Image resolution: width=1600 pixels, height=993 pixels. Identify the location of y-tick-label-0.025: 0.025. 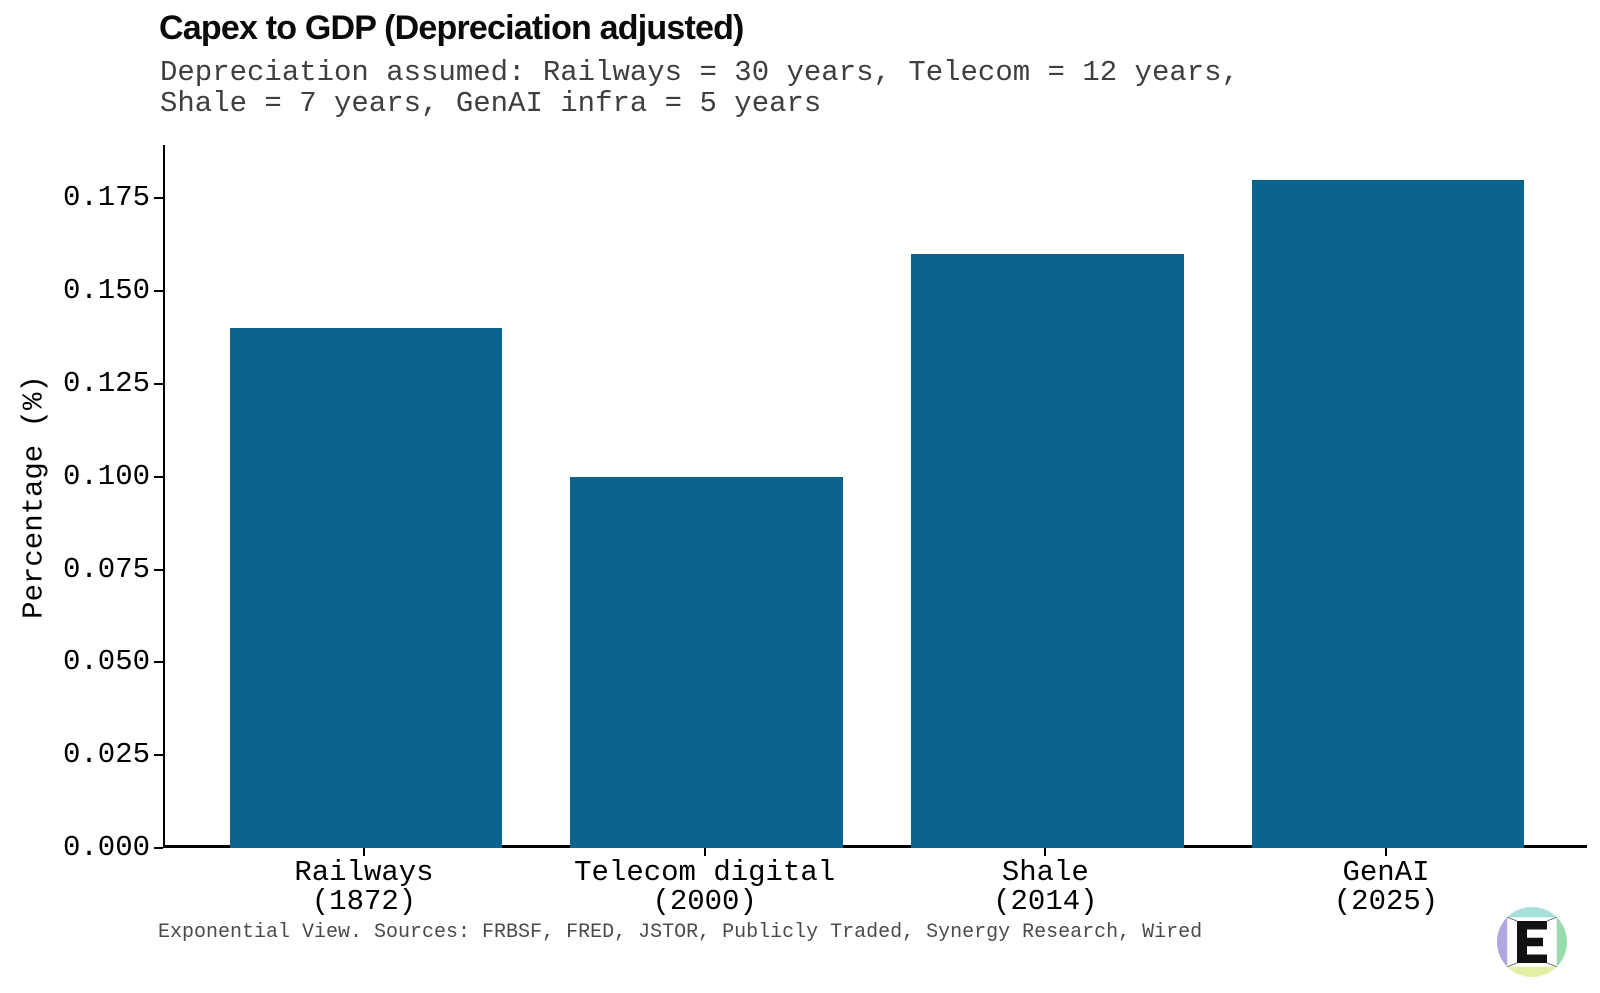
(106, 755).